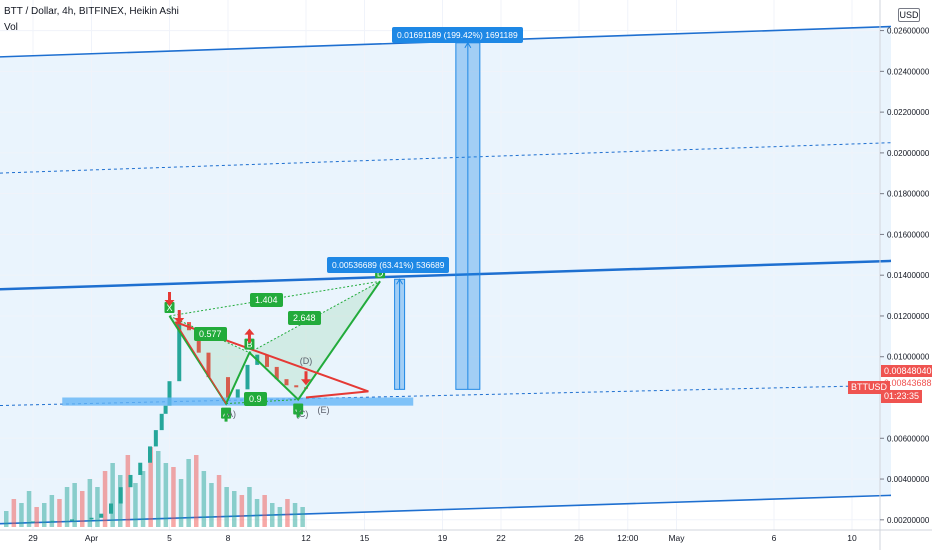 The width and height of the screenshot is (932, 550). I want to click on time-tick-label: 15, so click(365, 538).